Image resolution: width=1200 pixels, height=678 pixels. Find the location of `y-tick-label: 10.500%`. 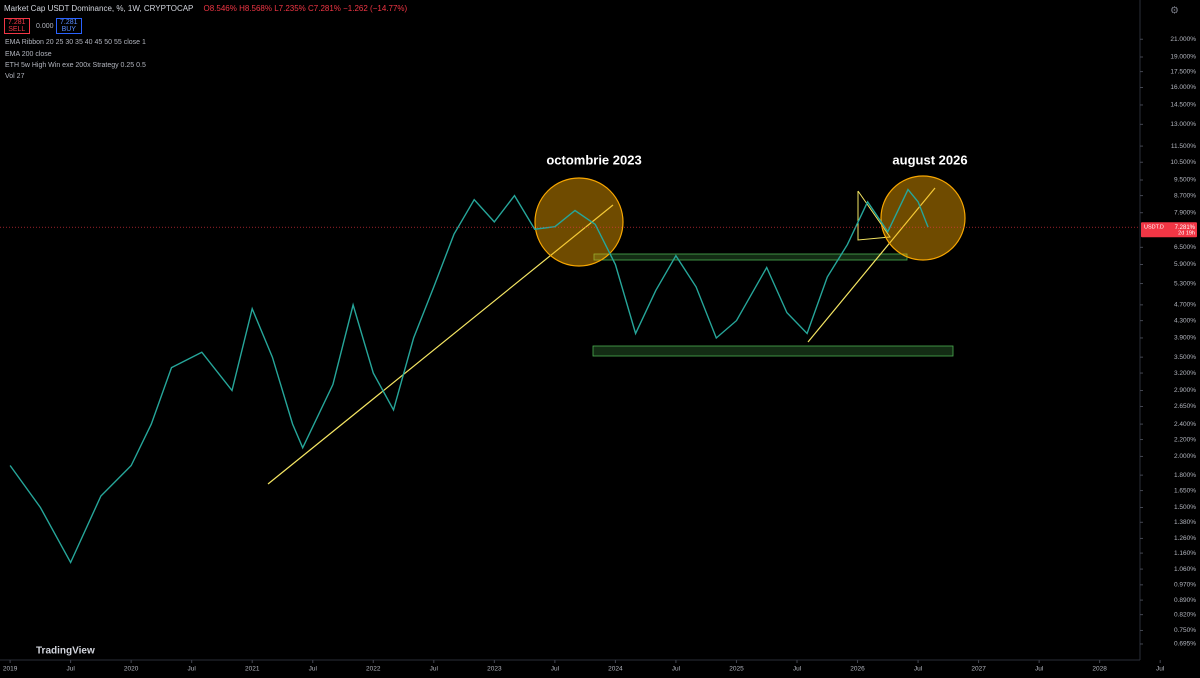

y-tick-label: 10.500% is located at coordinates (1183, 162).